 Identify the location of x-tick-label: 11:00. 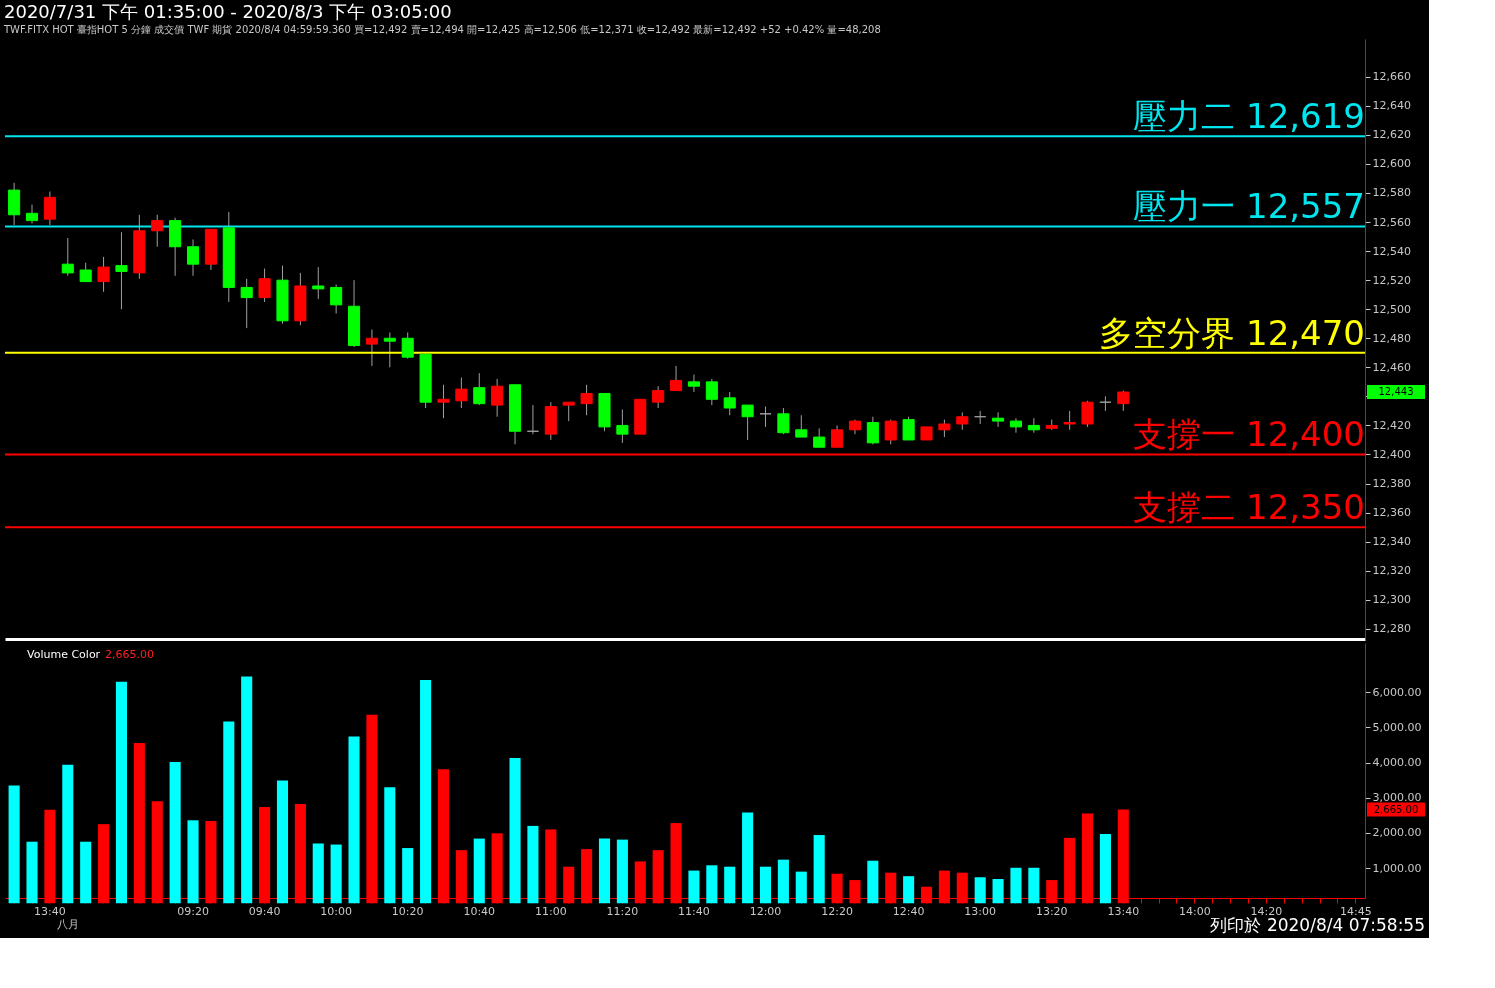
(550, 911).